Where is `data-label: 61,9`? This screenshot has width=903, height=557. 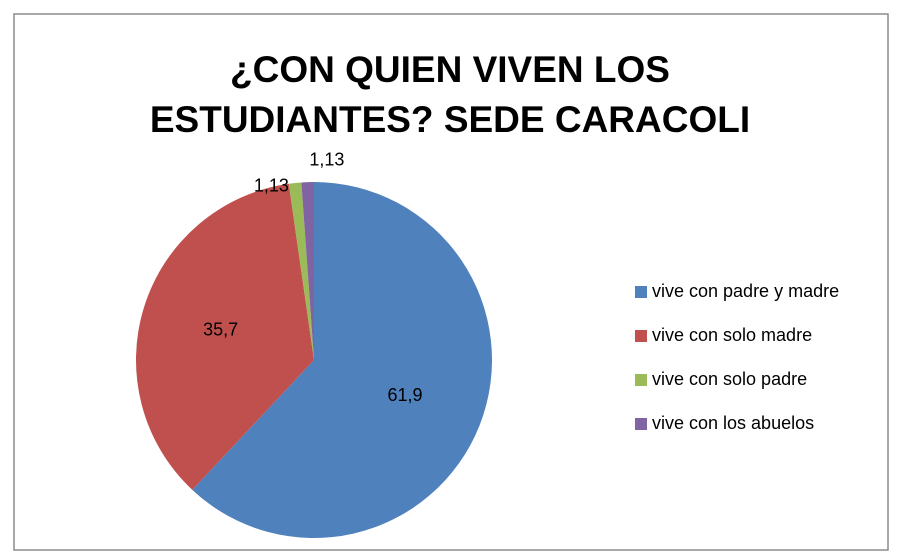 data-label: 61,9 is located at coordinates (405, 395).